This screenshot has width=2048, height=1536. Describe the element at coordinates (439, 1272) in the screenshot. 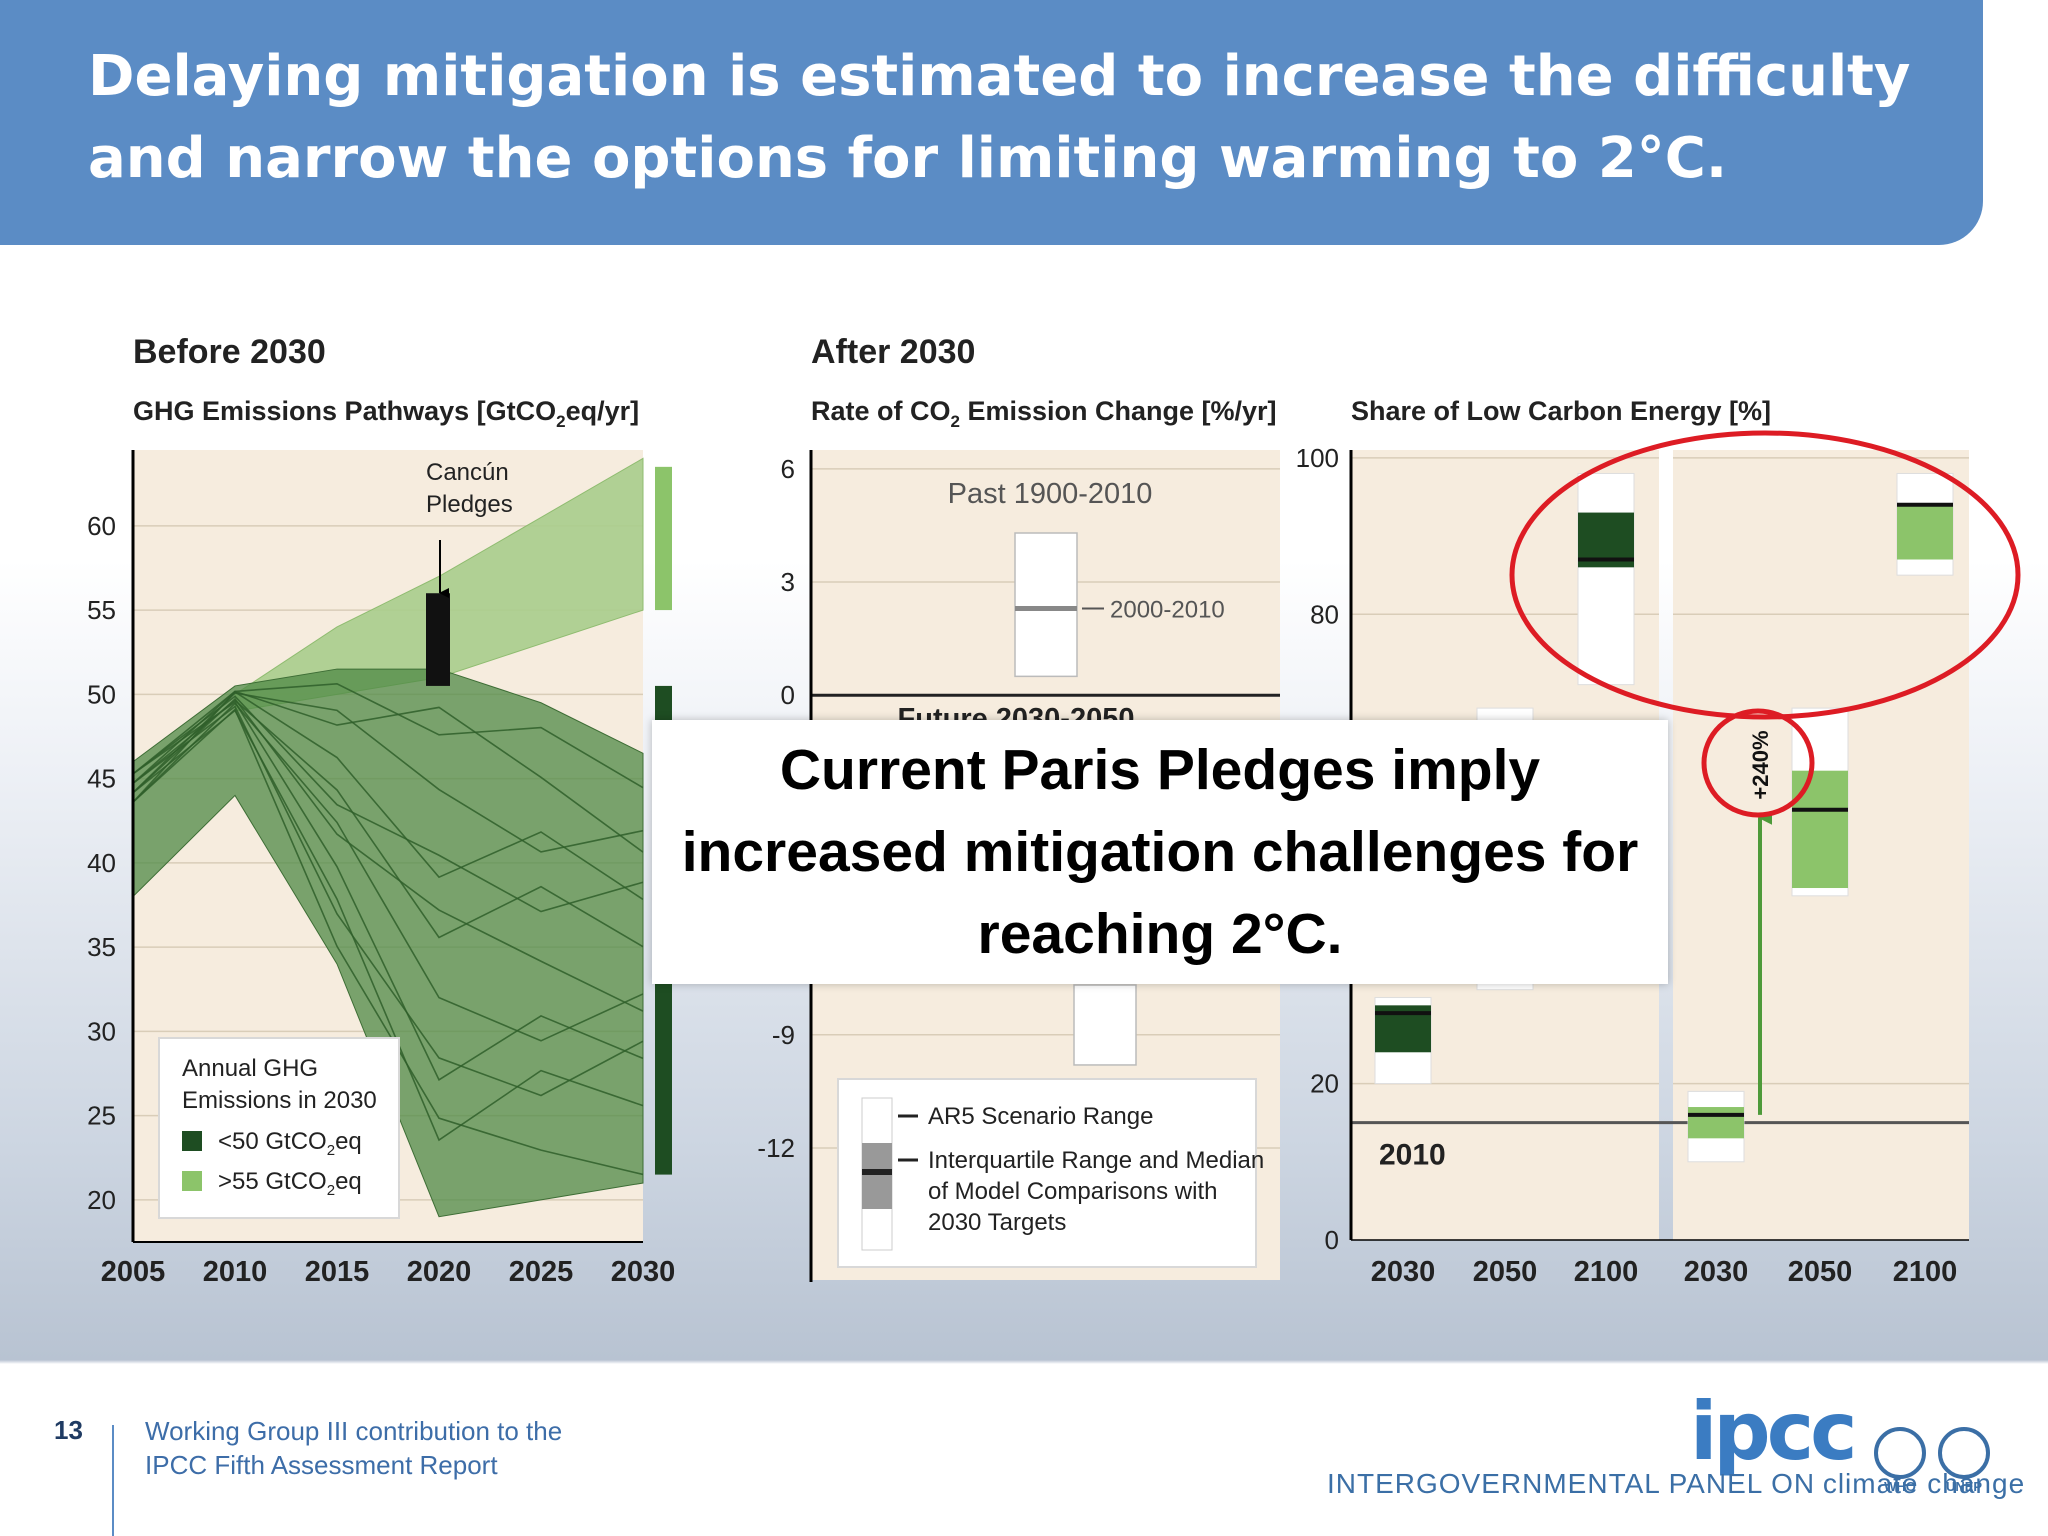

I see `x-tick-label: 2020` at that location.